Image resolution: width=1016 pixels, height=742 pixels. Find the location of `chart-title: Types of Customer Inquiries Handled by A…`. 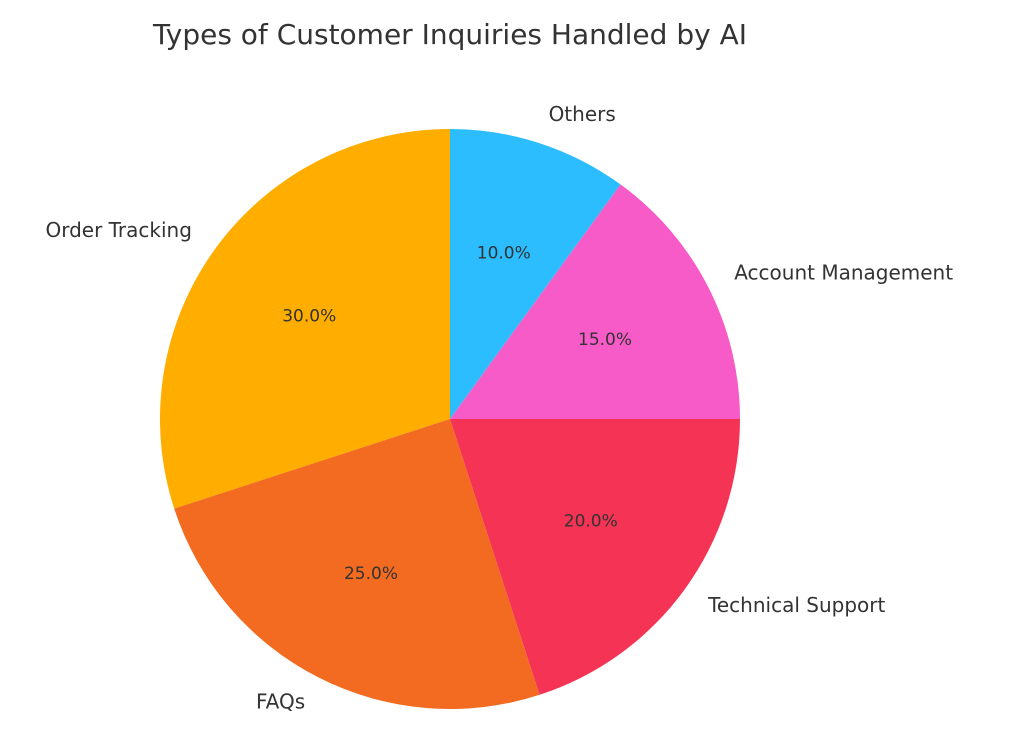

chart-title: Types of Customer Inquiries Handled by A… is located at coordinates (449, 34).